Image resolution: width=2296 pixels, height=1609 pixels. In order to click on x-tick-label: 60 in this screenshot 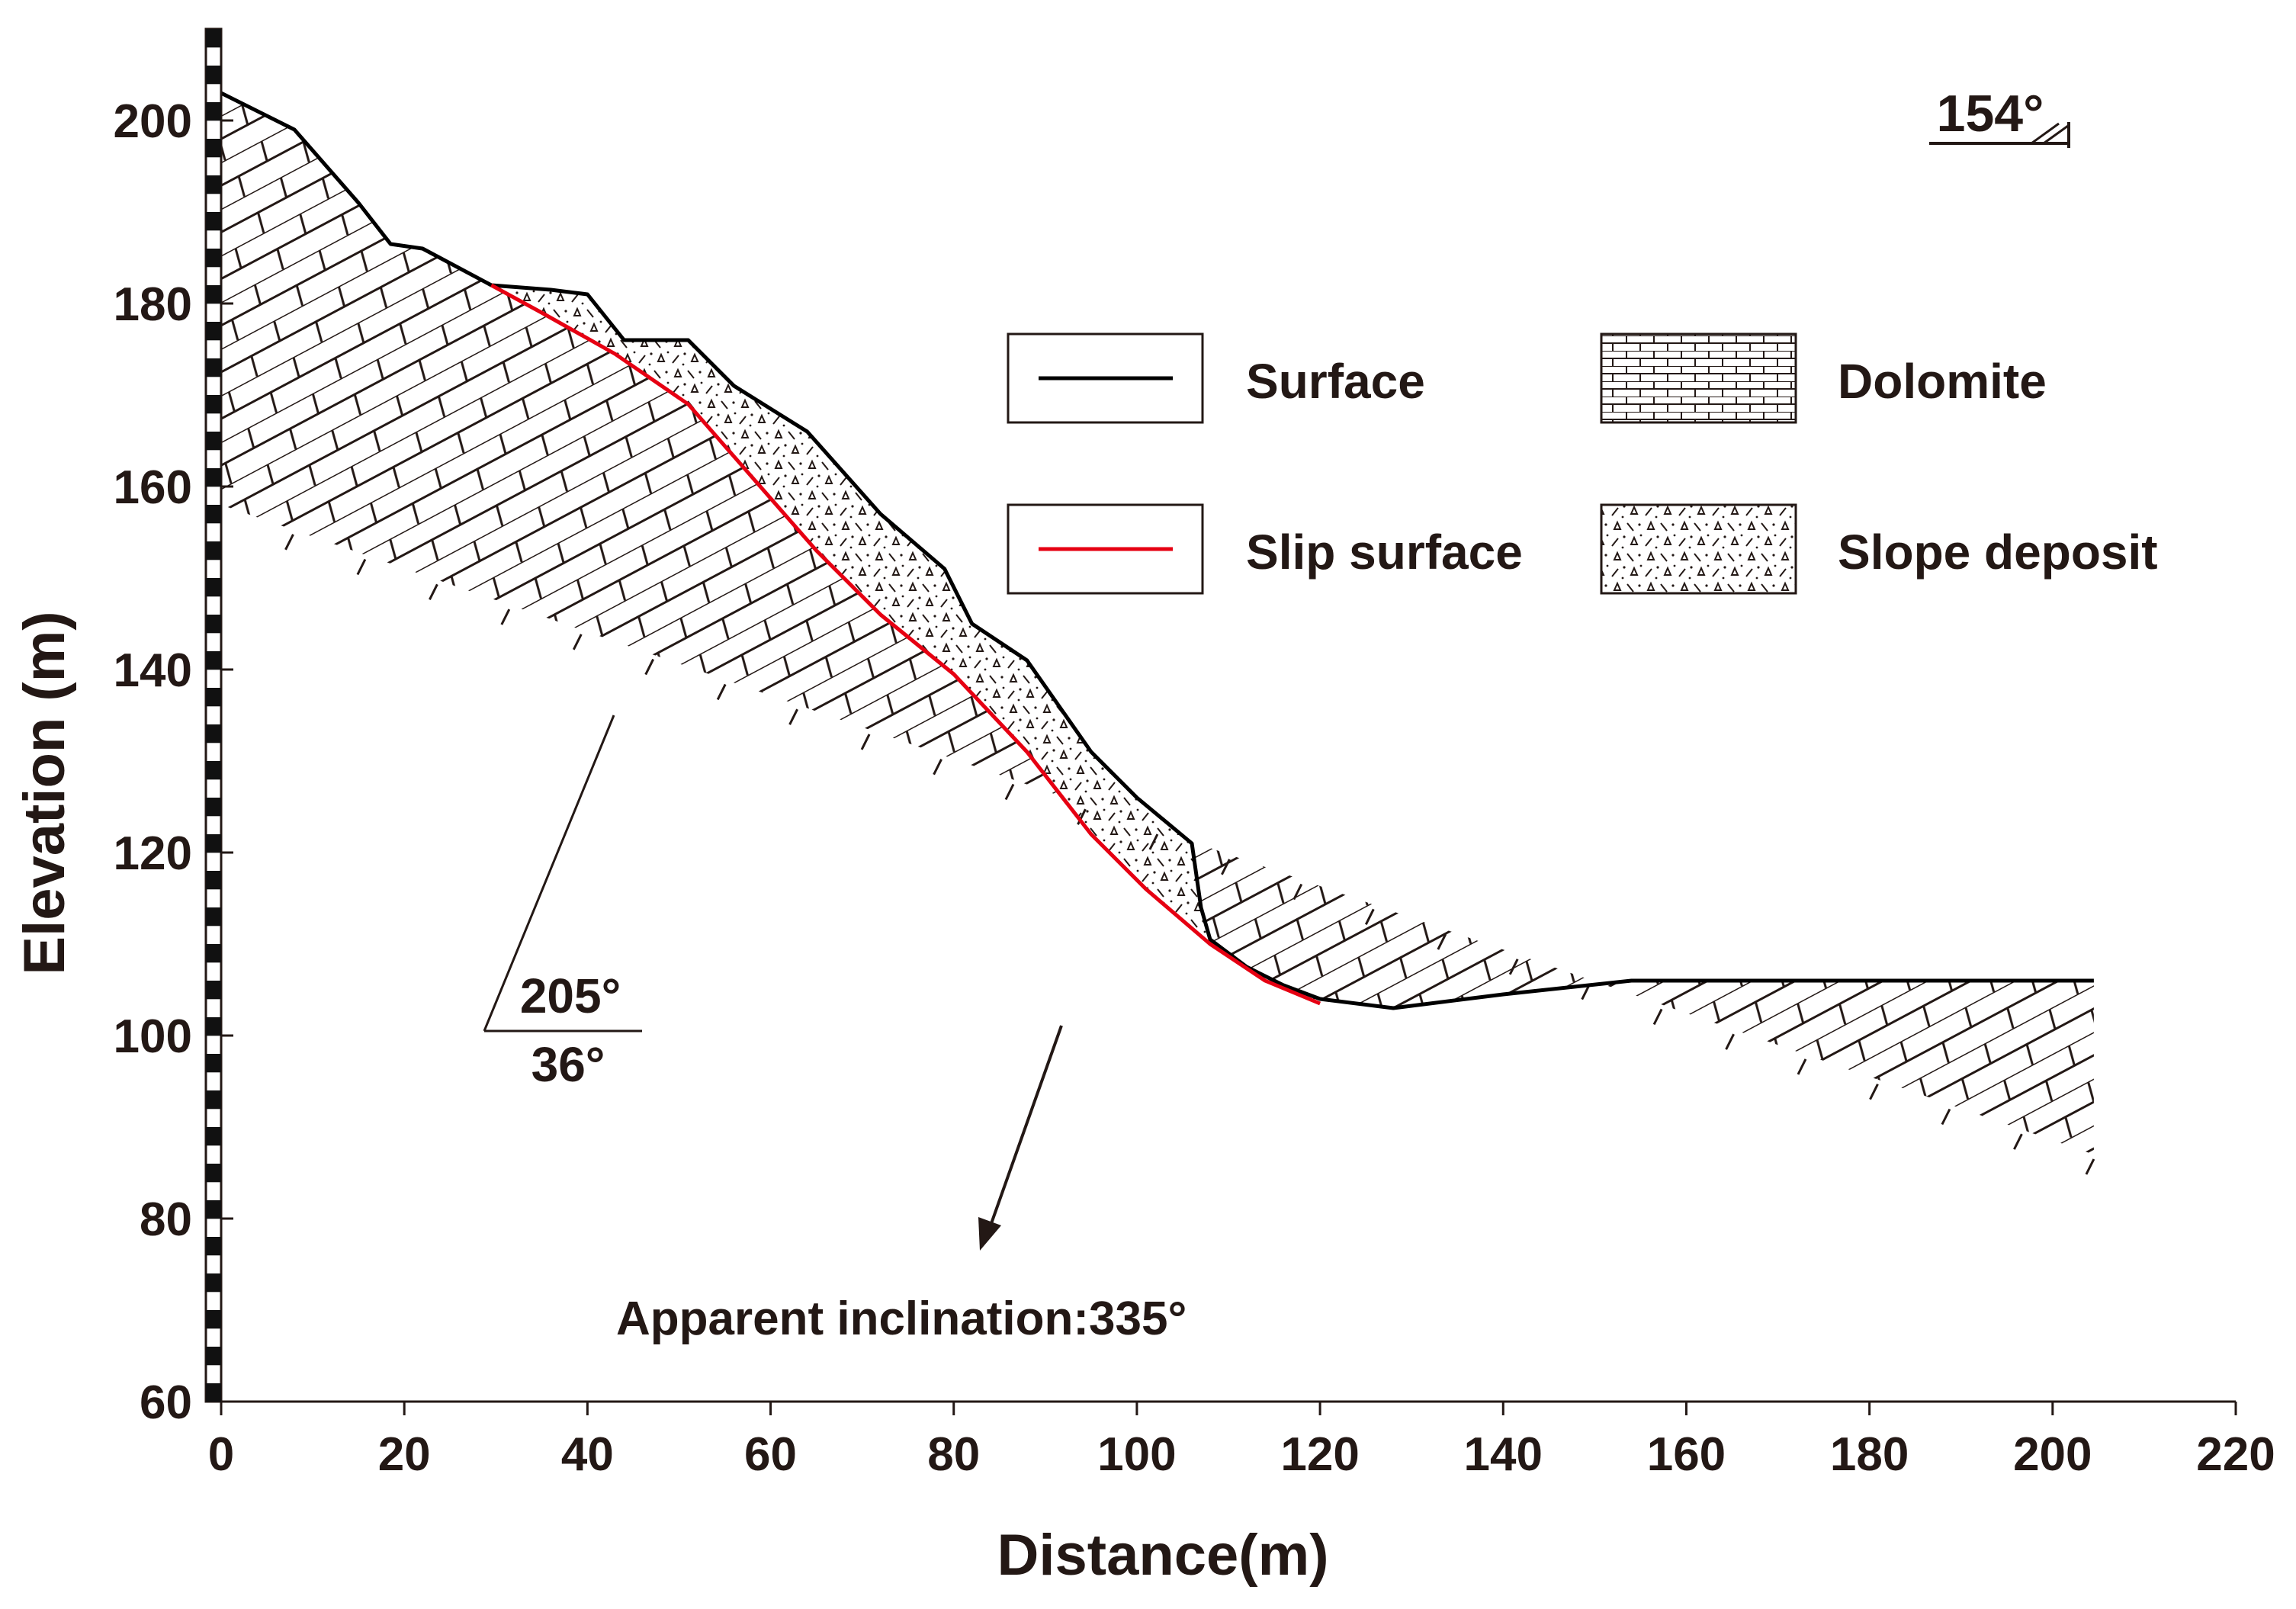, I will do `click(770, 1455)`.